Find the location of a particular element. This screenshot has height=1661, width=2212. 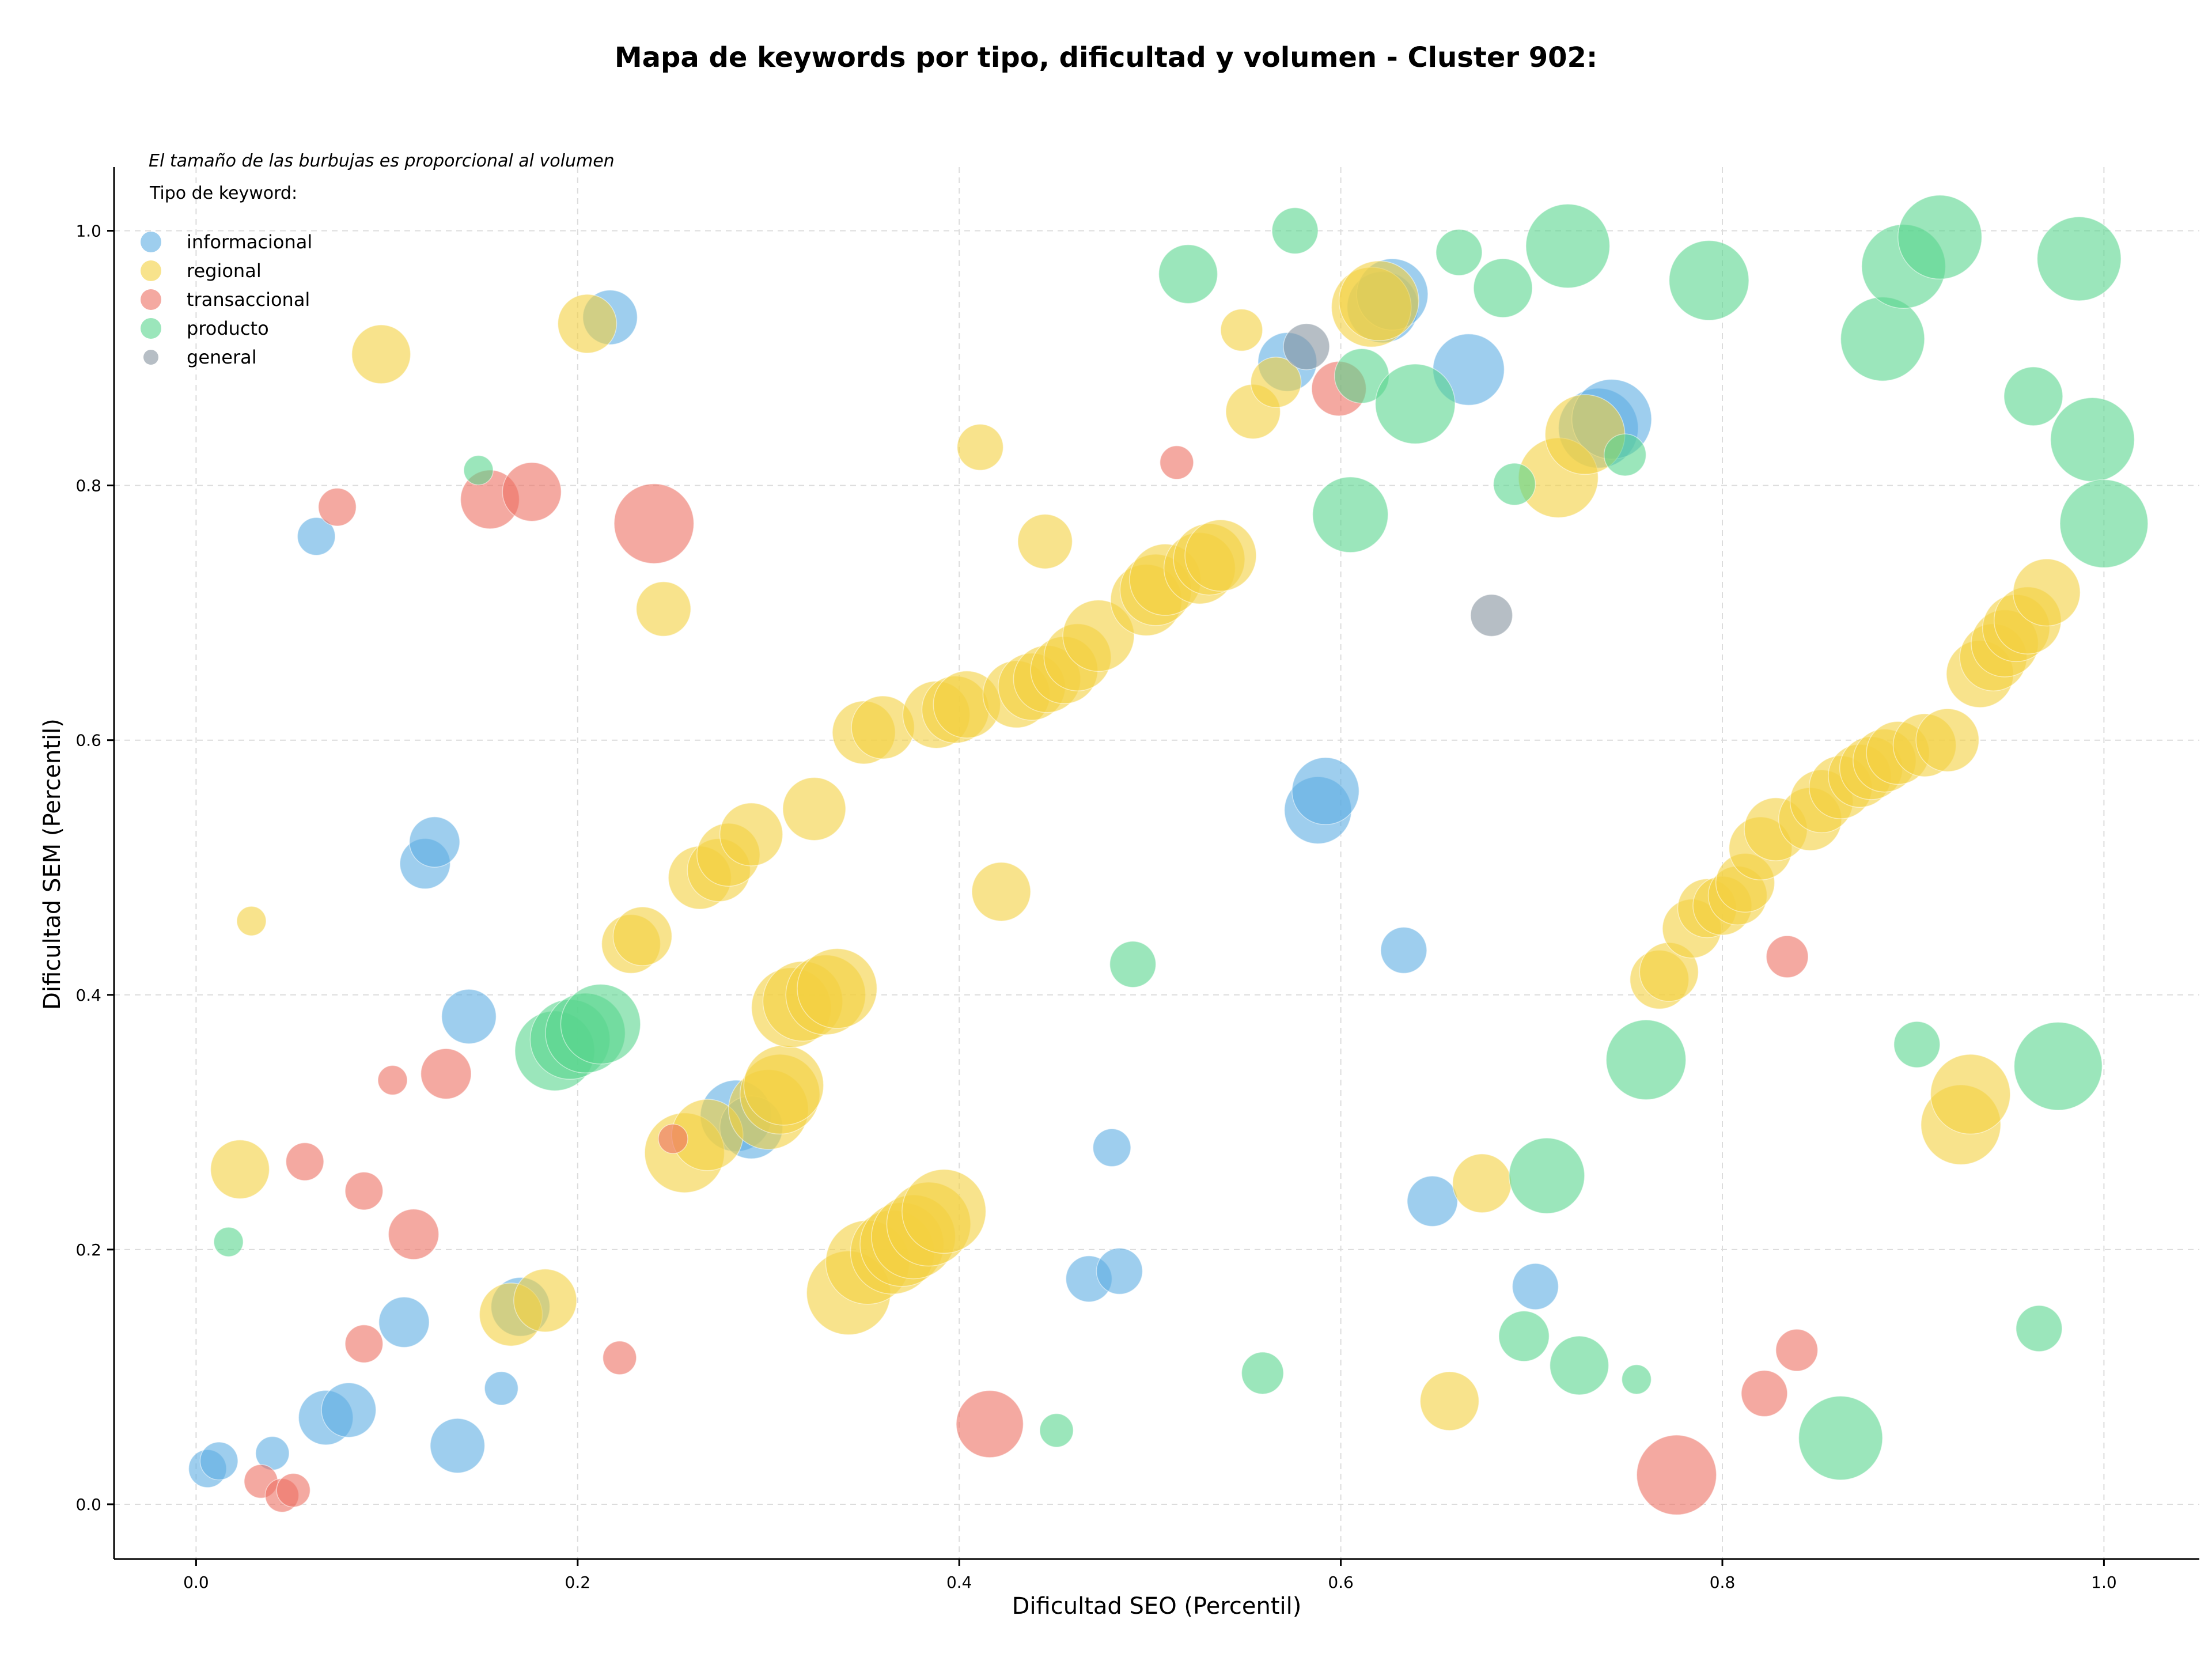

y-tick-label: 0.0 is located at coordinates (88, 1504).